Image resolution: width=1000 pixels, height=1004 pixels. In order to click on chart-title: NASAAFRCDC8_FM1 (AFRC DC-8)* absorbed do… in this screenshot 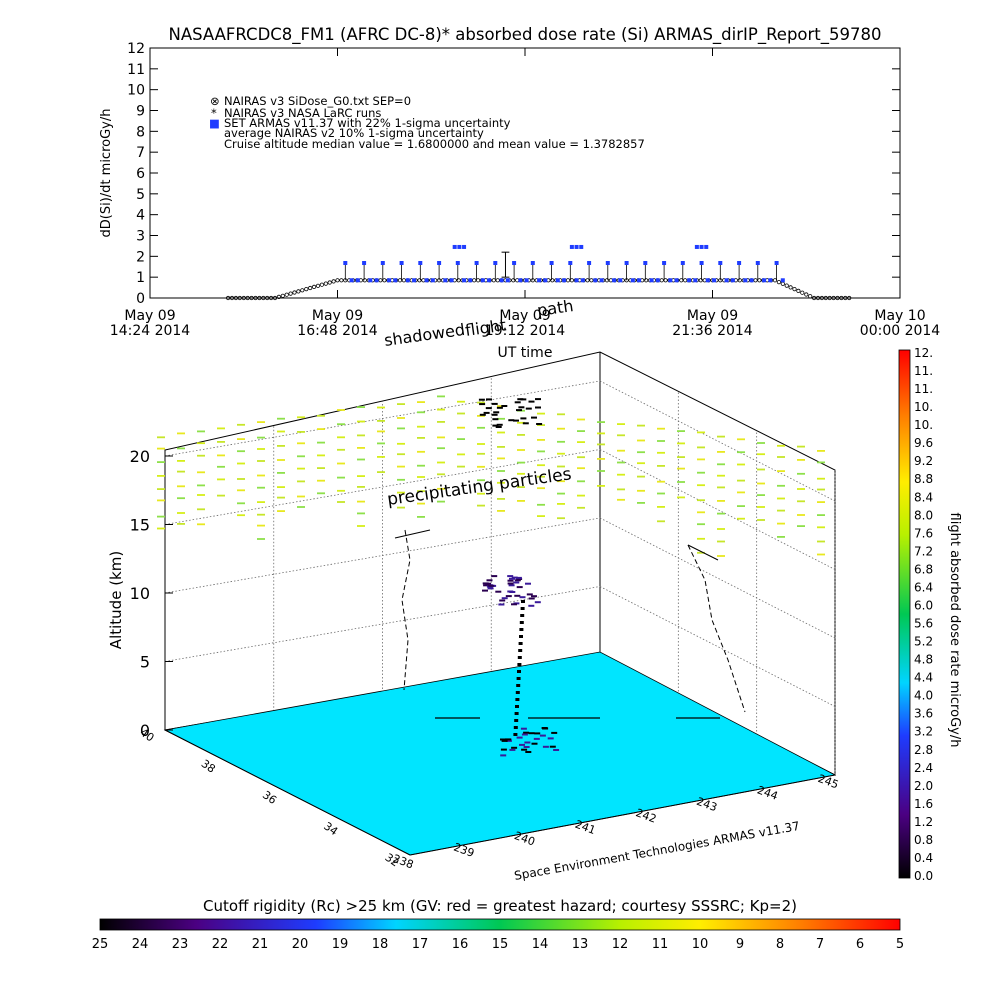, I will do `click(524, 35)`.